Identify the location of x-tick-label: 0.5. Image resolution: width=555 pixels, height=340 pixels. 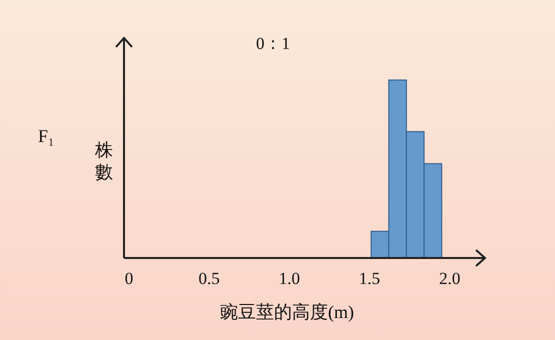
(209, 278).